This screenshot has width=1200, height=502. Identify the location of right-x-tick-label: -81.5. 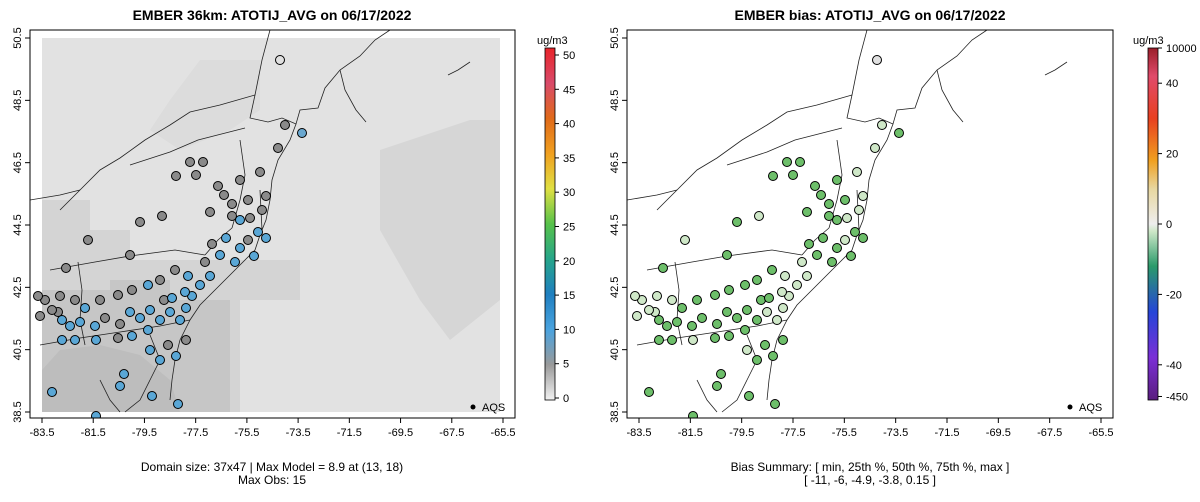
(690, 433).